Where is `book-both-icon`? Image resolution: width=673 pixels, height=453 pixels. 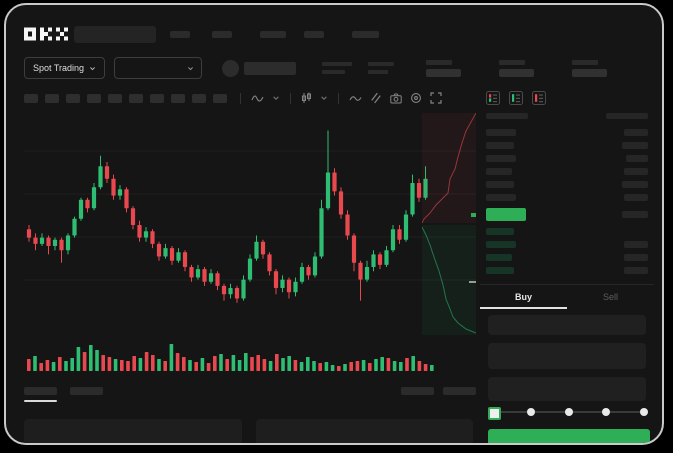
book-both-icon is located at coordinates (493, 100).